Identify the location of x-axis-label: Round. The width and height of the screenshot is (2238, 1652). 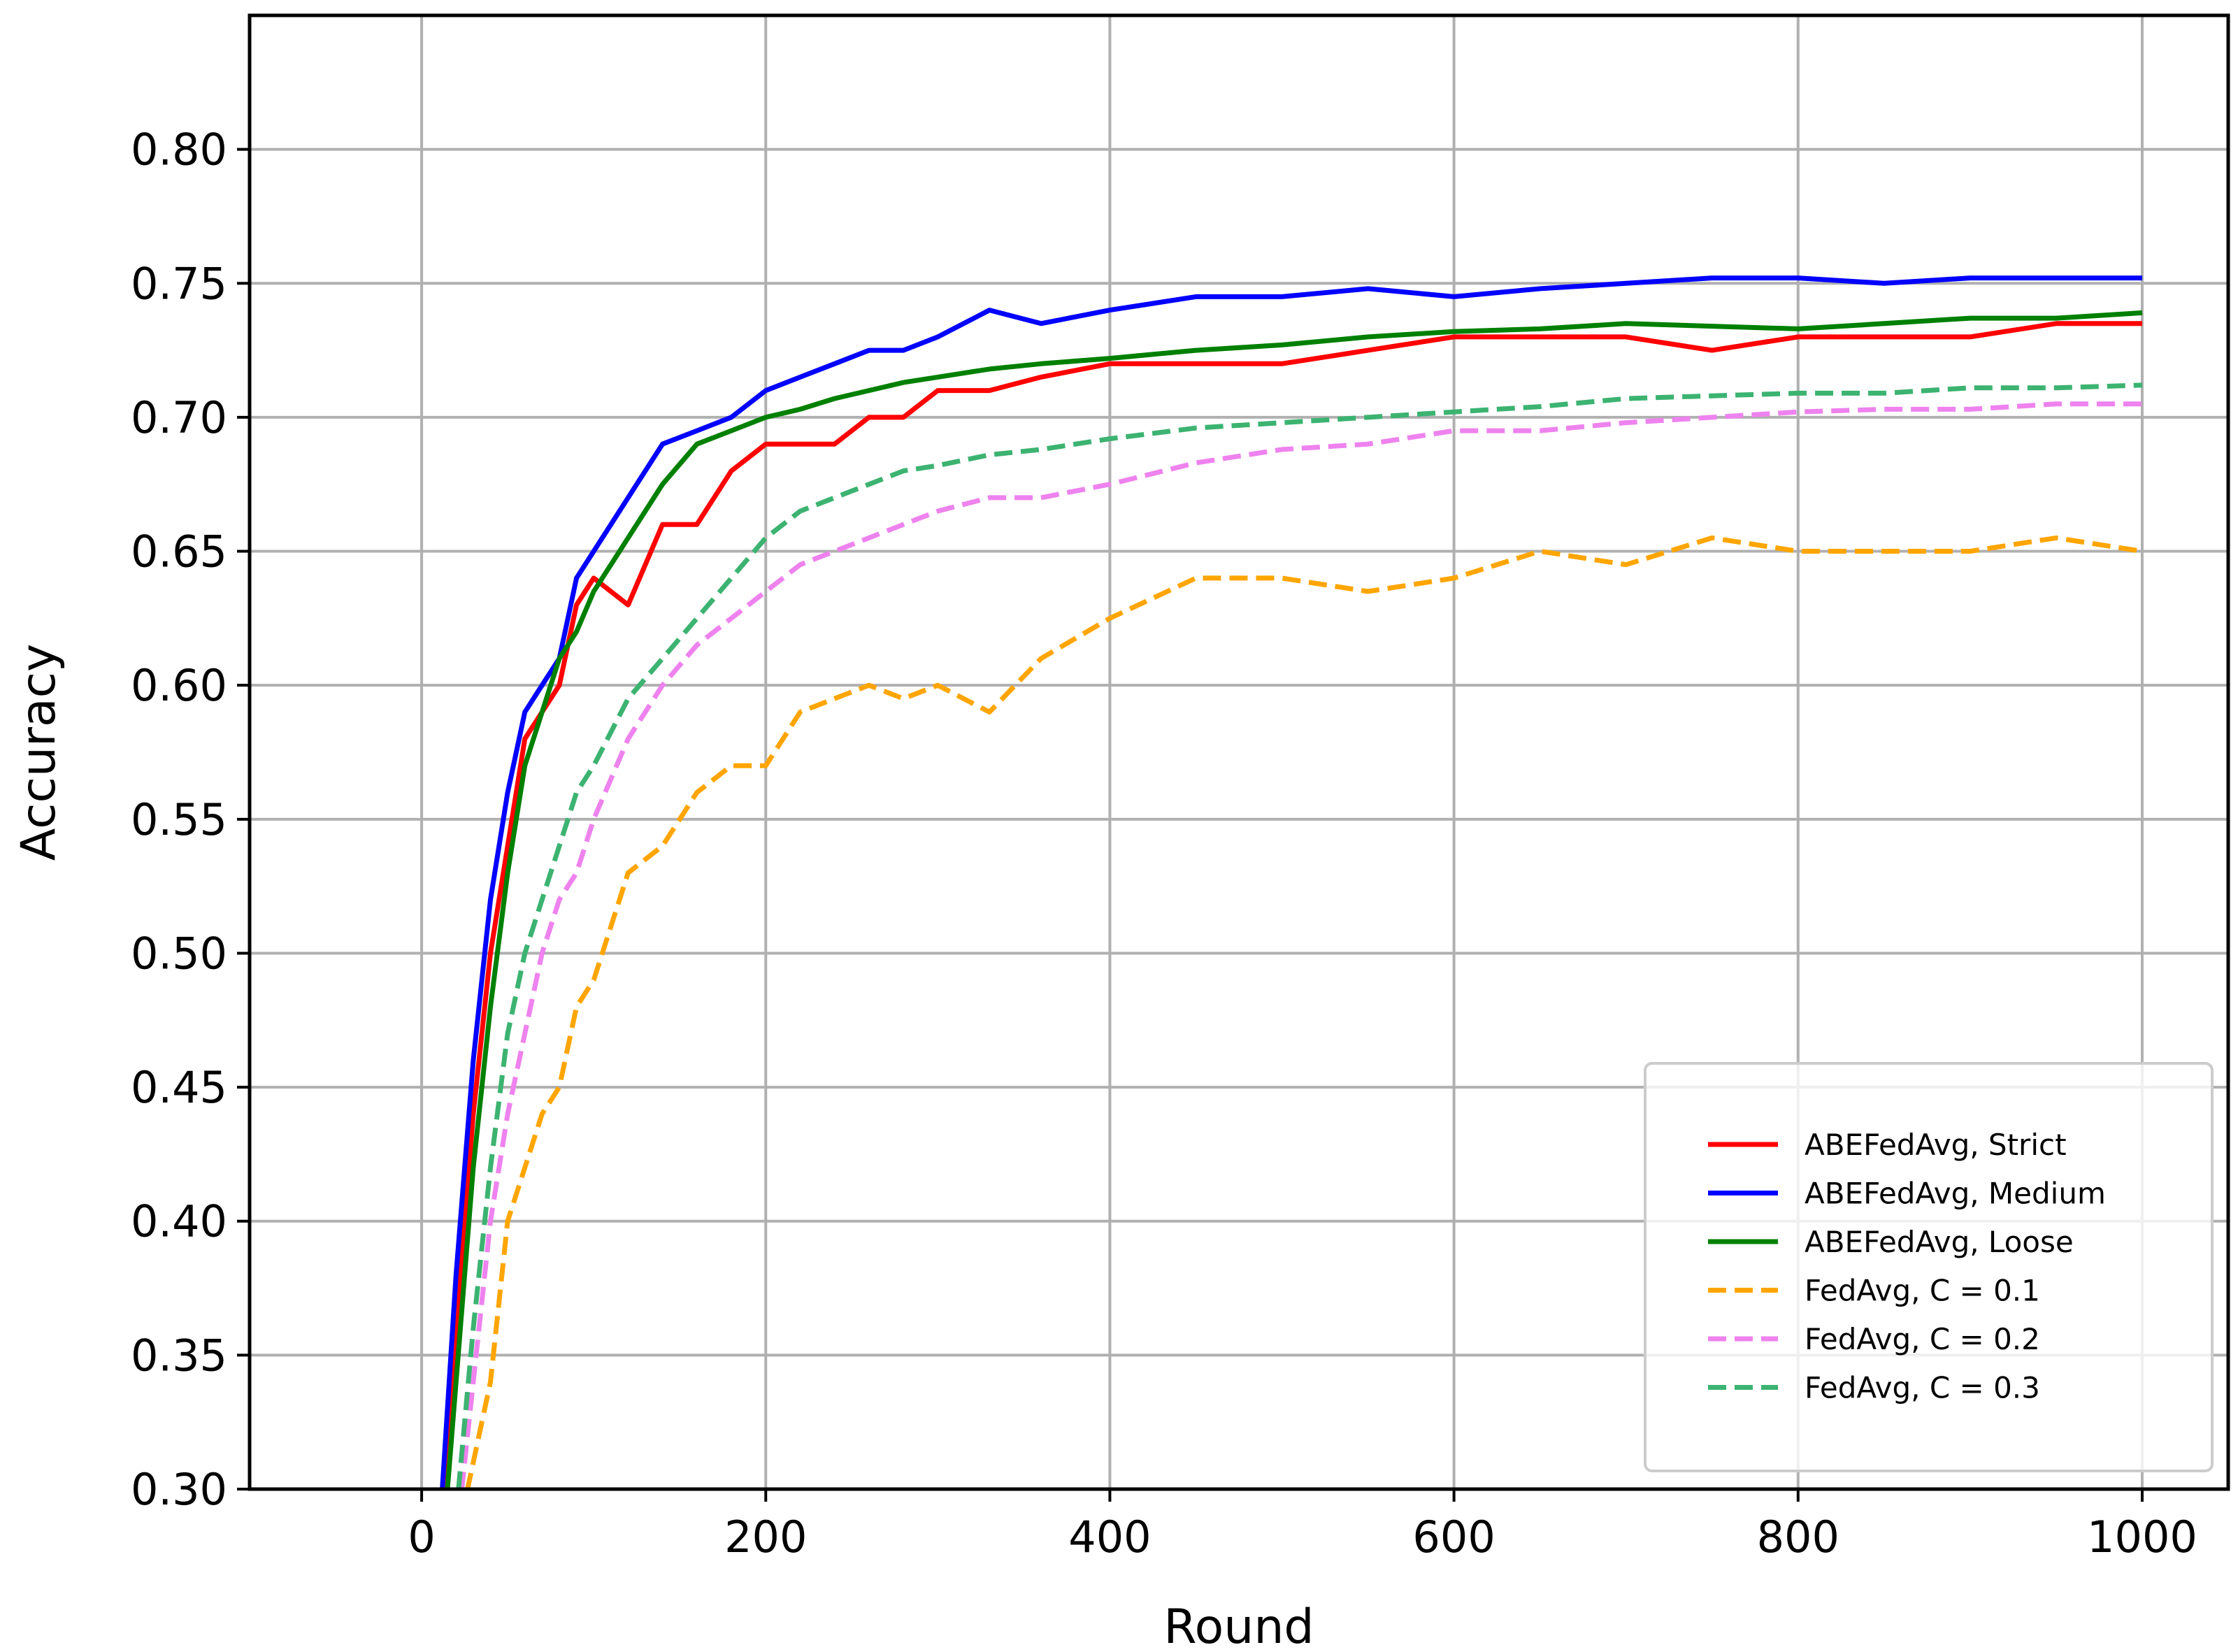
(1238, 1626).